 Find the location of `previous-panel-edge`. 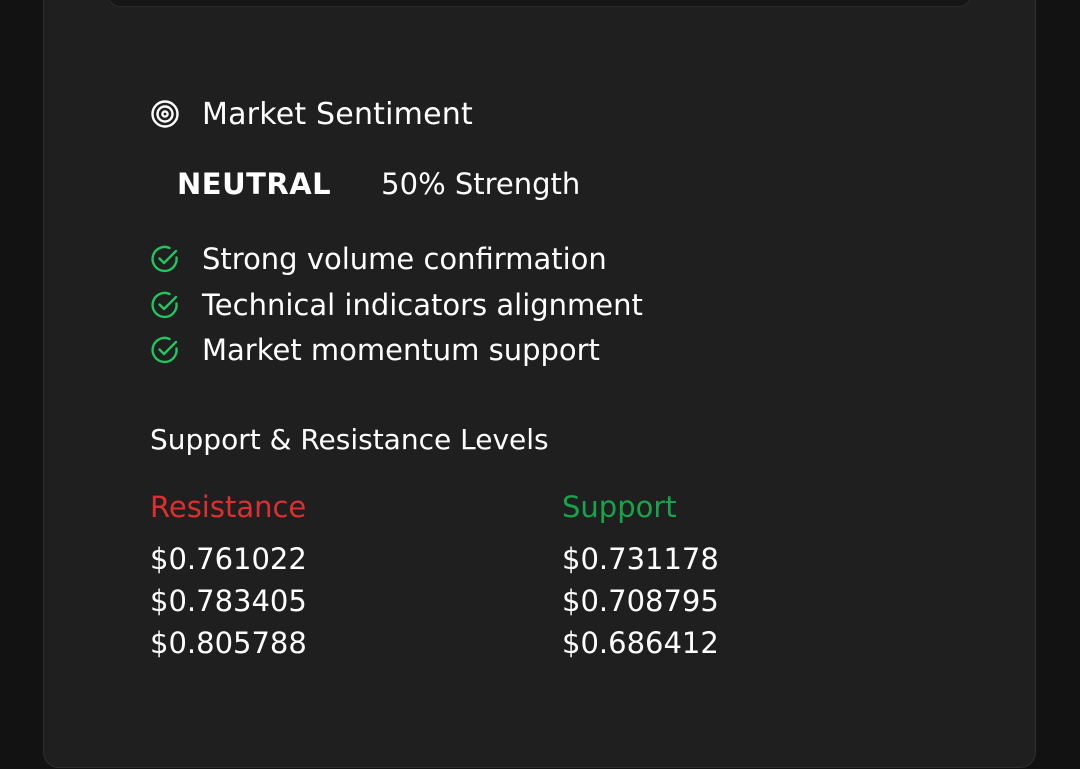

previous-panel-edge is located at coordinates (539, 3).